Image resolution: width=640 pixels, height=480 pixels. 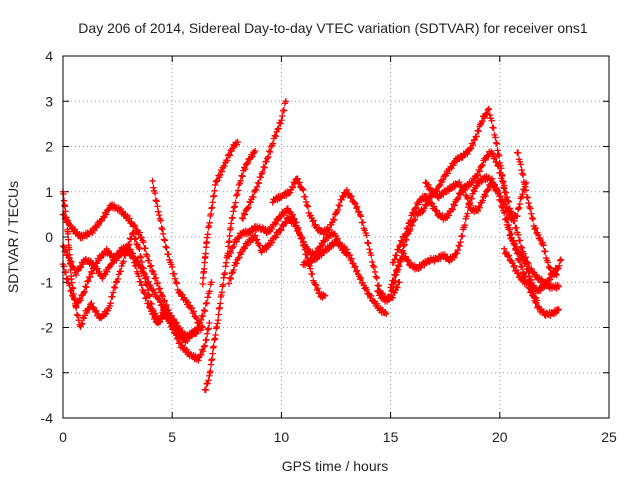 What do you see at coordinates (345, 278) in the screenshot?
I see `series-track-l` at bounding box center [345, 278].